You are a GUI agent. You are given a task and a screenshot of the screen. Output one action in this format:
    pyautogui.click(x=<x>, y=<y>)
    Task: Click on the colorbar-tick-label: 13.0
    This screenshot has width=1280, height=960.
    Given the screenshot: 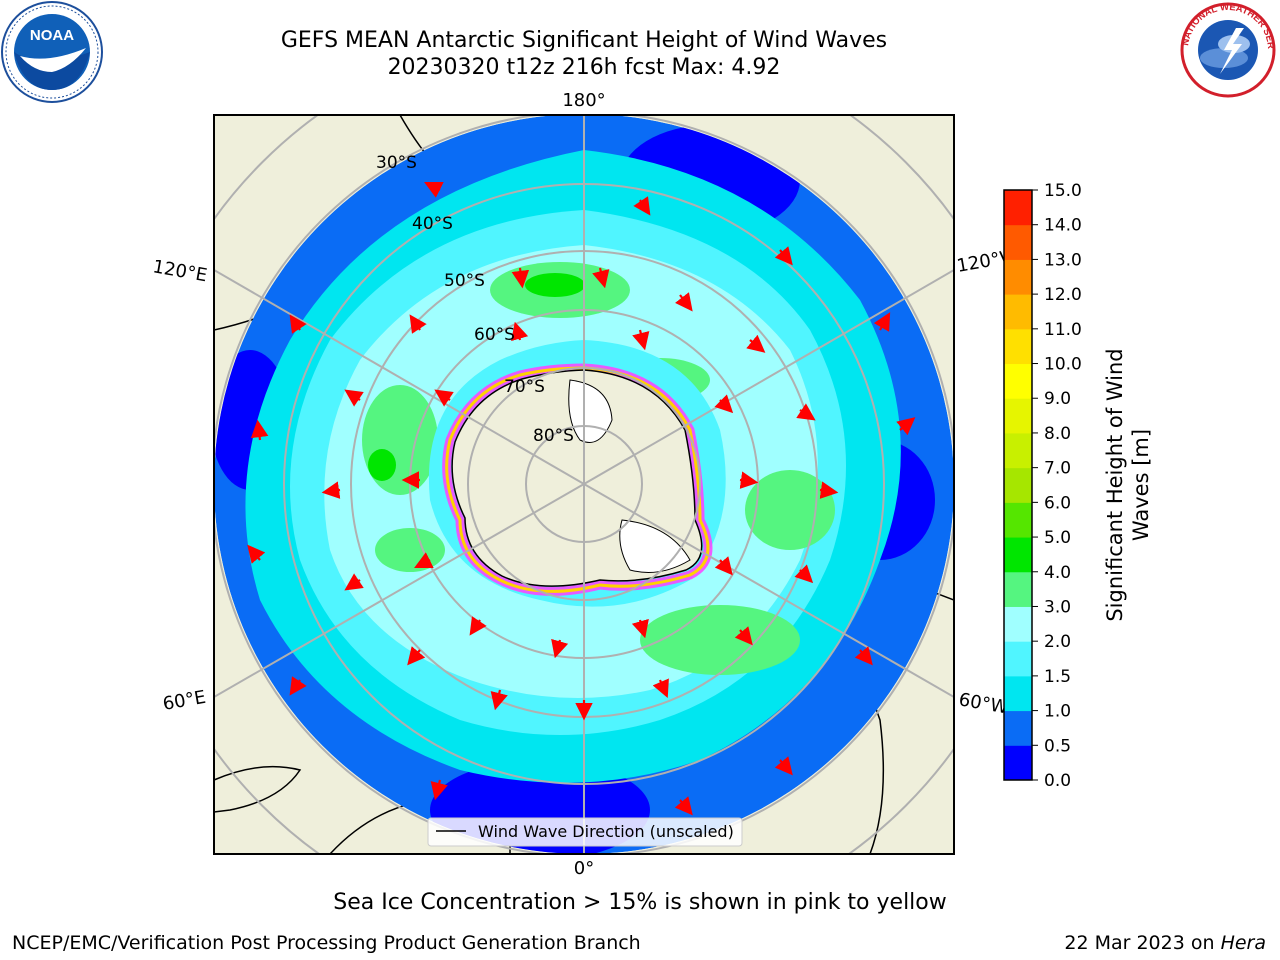 What is the action you would take?
    pyautogui.click(x=1063, y=260)
    